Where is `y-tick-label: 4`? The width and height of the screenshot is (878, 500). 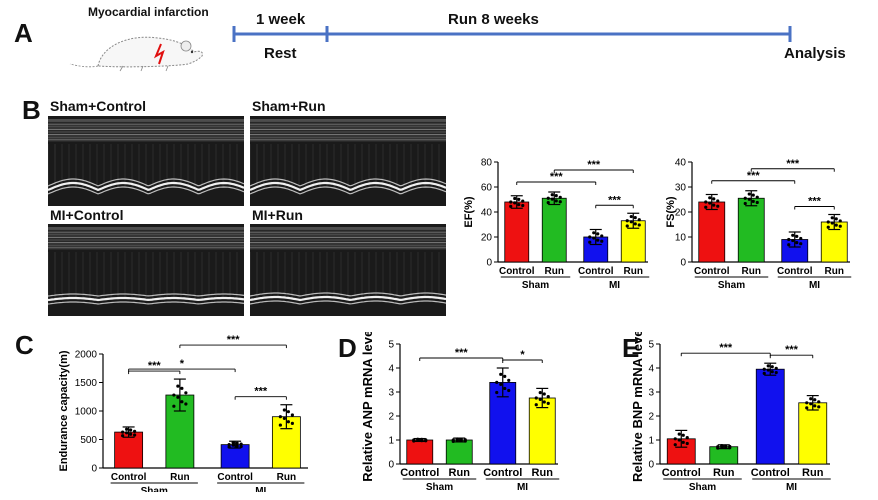 y-tick-label: 4 is located at coordinates (391, 369).